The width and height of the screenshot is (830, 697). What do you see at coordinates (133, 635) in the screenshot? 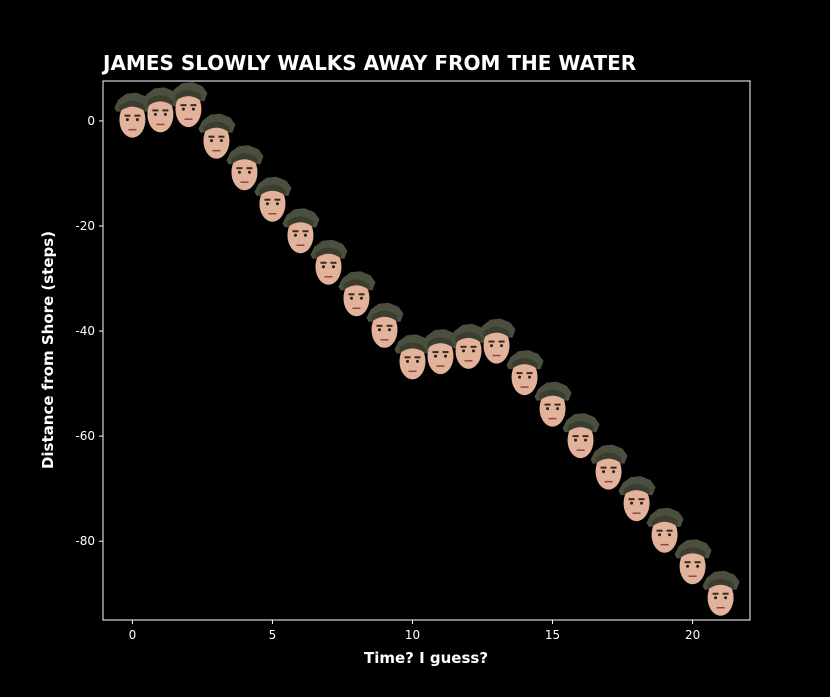
I see `x-tick-label: 0` at bounding box center [133, 635].